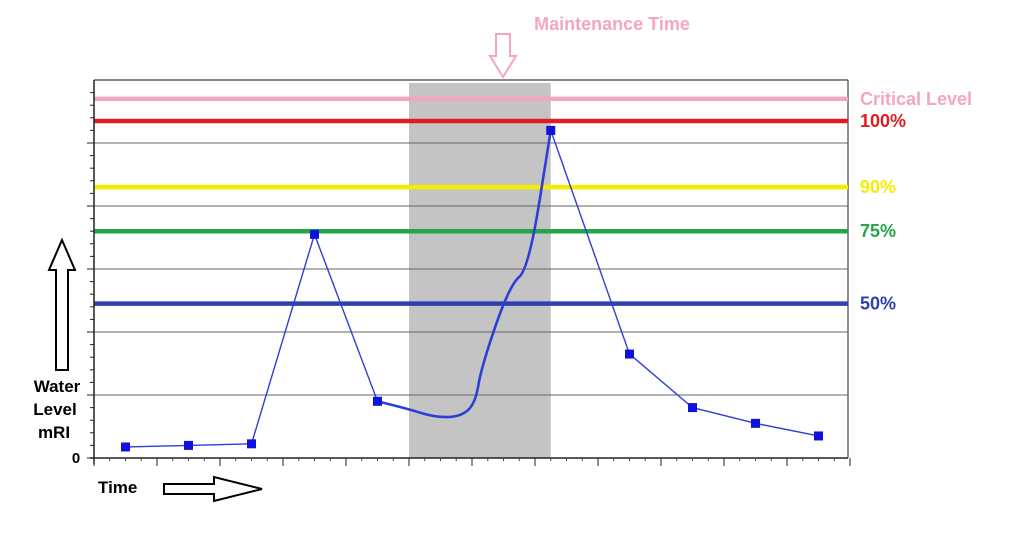 The width and height of the screenshot is (1032, 537). Describe the element at coordinates (878, 304) in the screenshot. I see `reference-line-label: 50%` at that location.